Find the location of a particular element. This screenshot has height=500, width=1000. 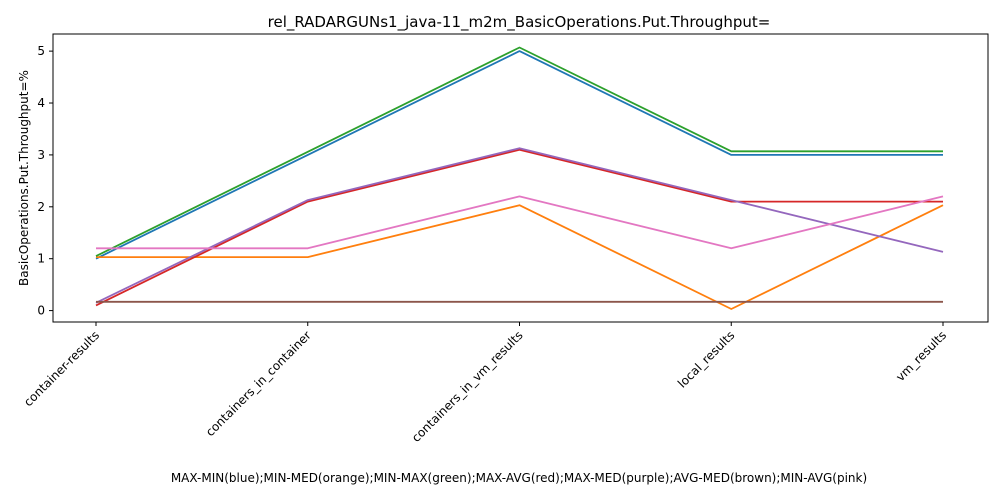

y-tick-label: 3 is located at coordinates (41, 155).